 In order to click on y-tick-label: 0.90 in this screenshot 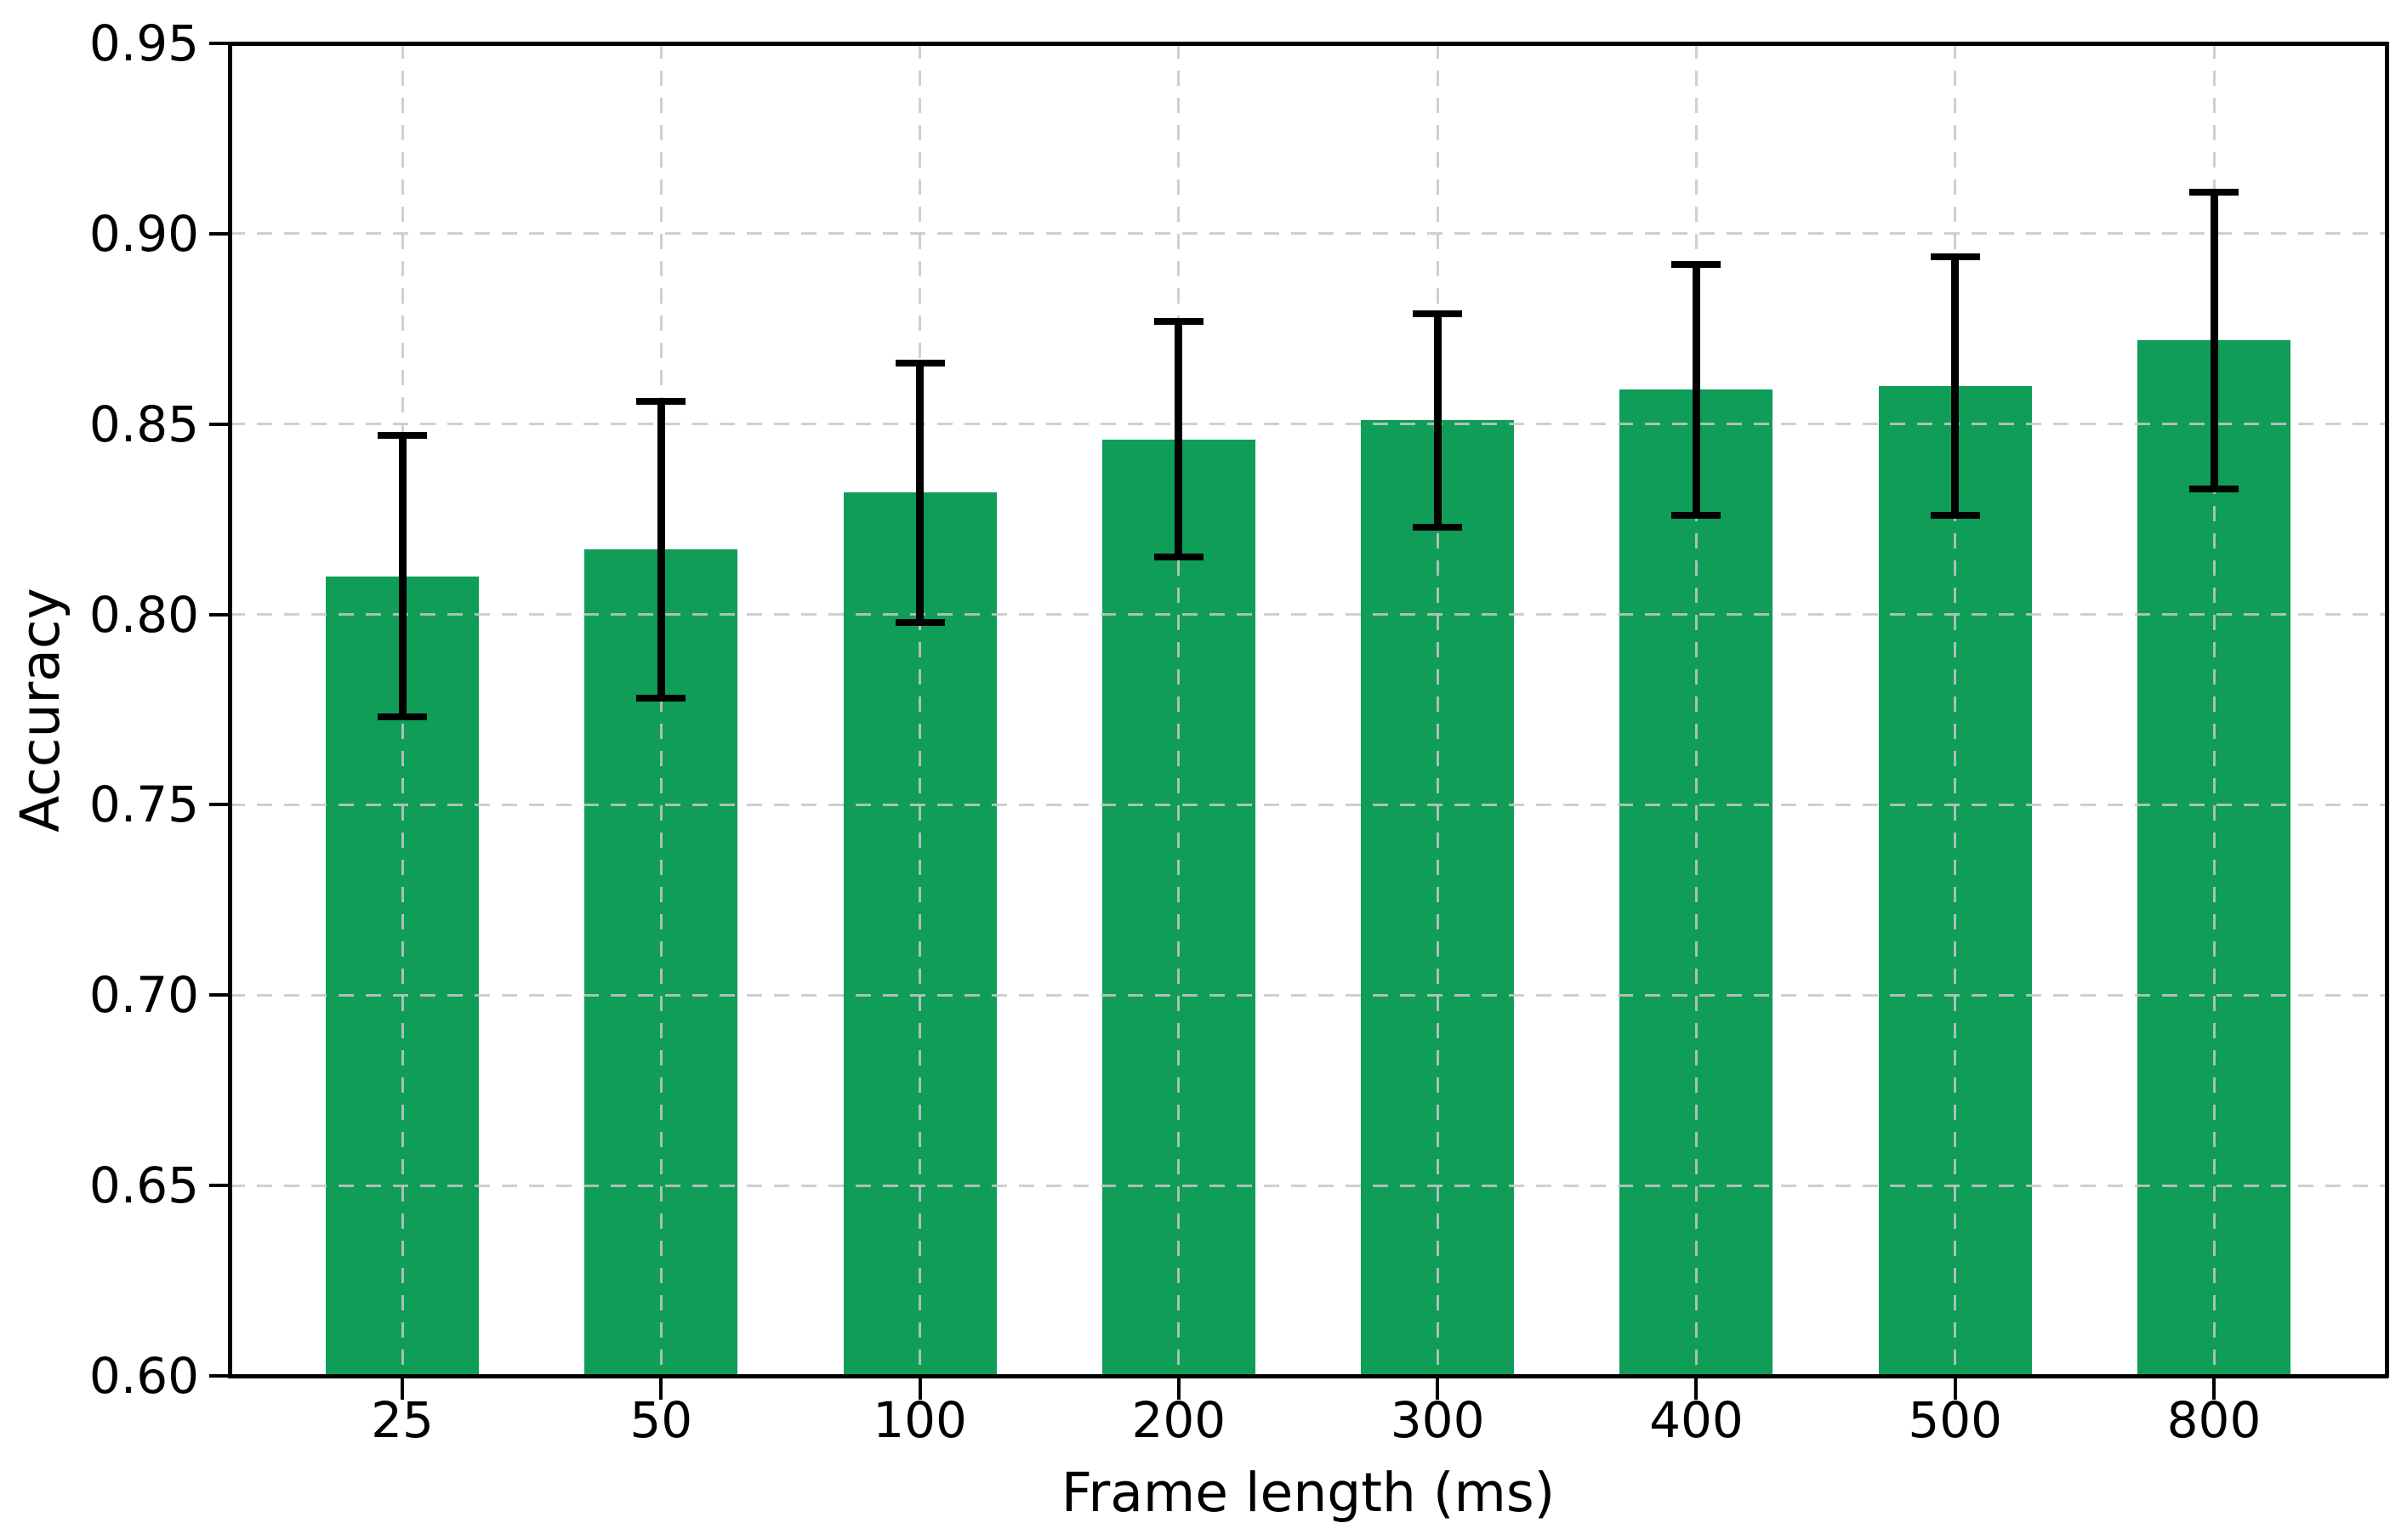, I will do `click(143, 233)`.